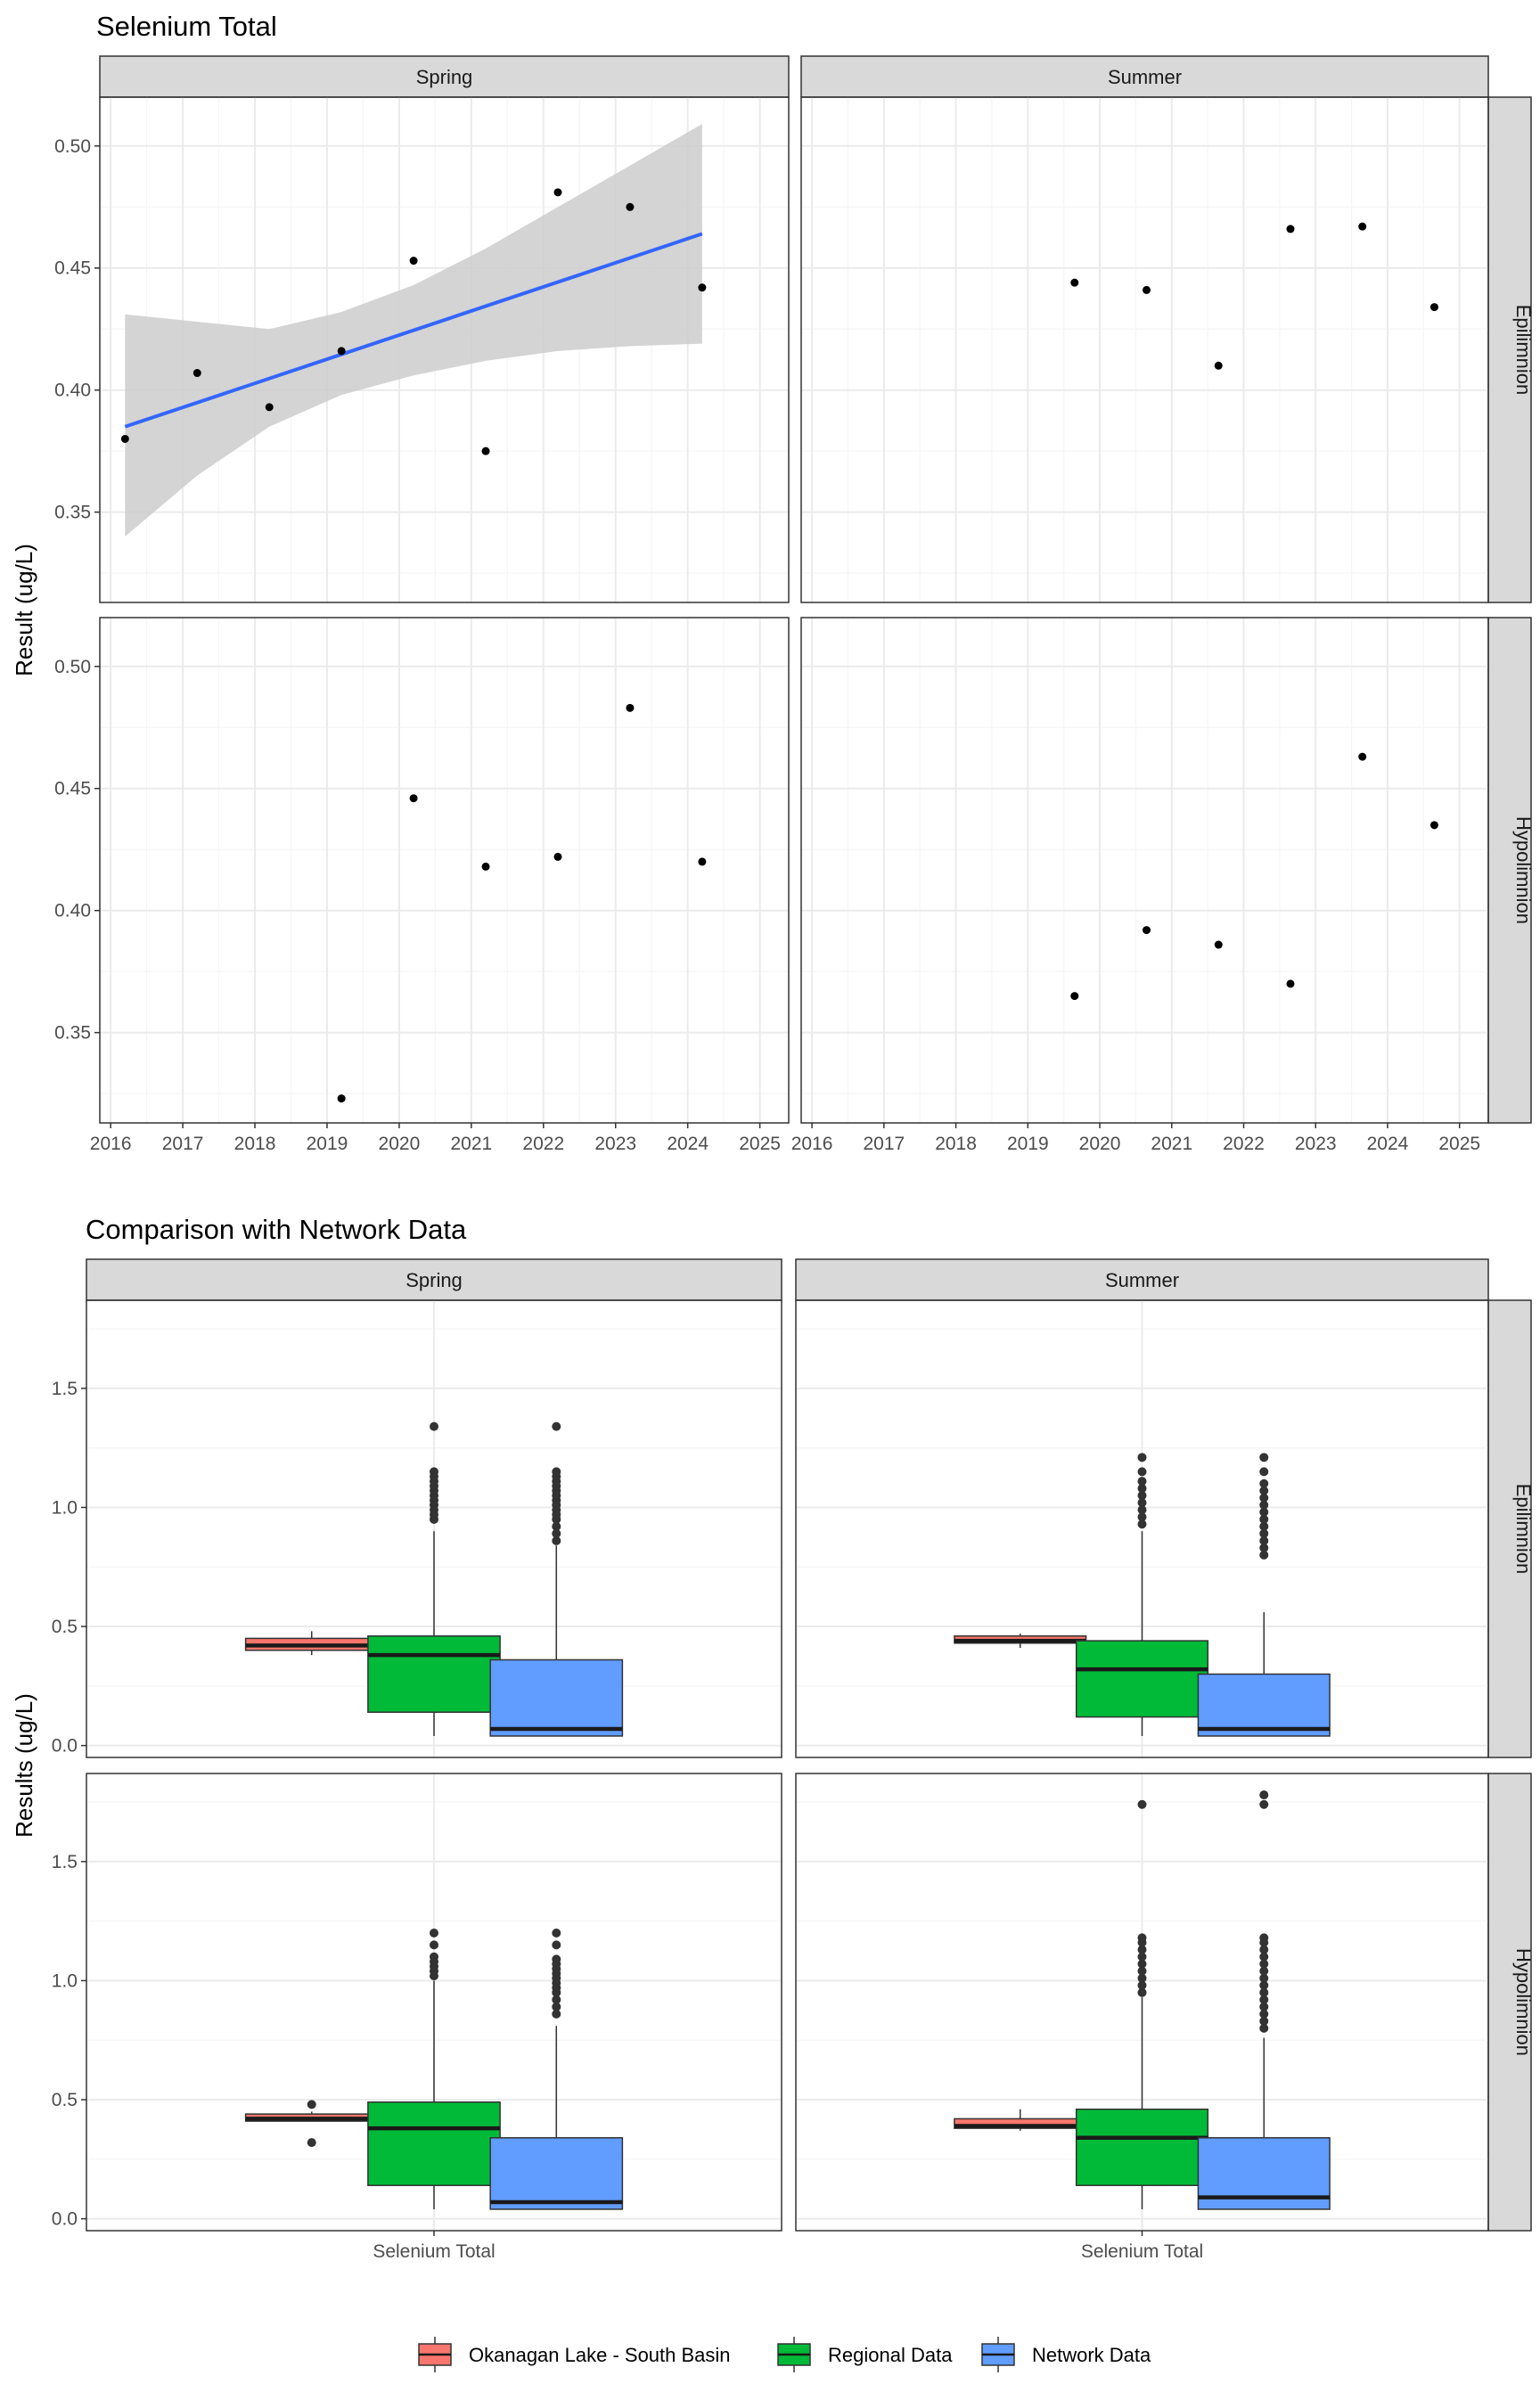 The image size is (1540, 2400). What do you see at coordinates (413, 331) in the screenshot?
I see `trend-line` at bounding box center [413, 331].